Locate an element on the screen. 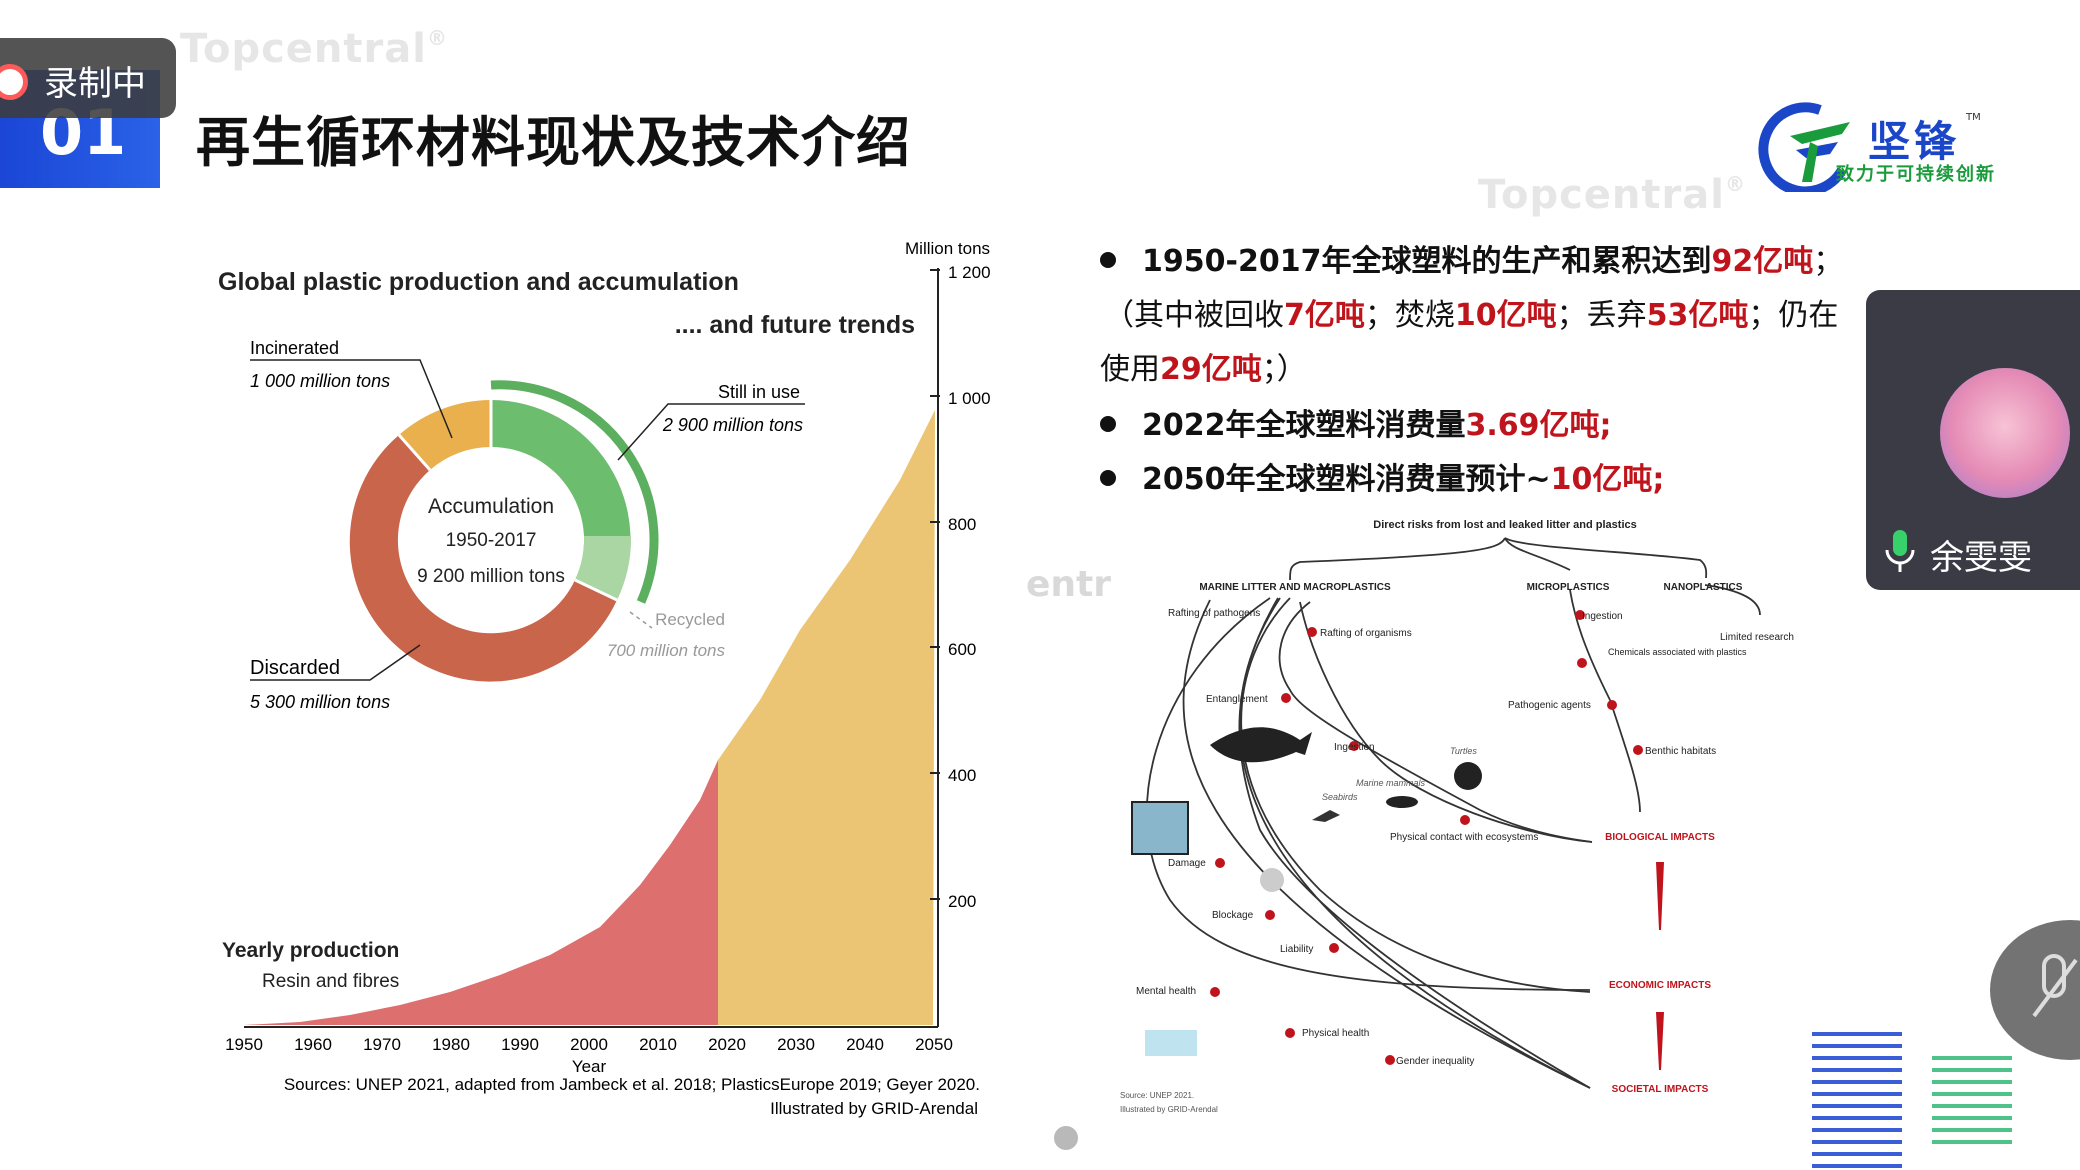 The image size is (2080, 1170). y-tick-label: 200 is located at coordinates (962, 901).